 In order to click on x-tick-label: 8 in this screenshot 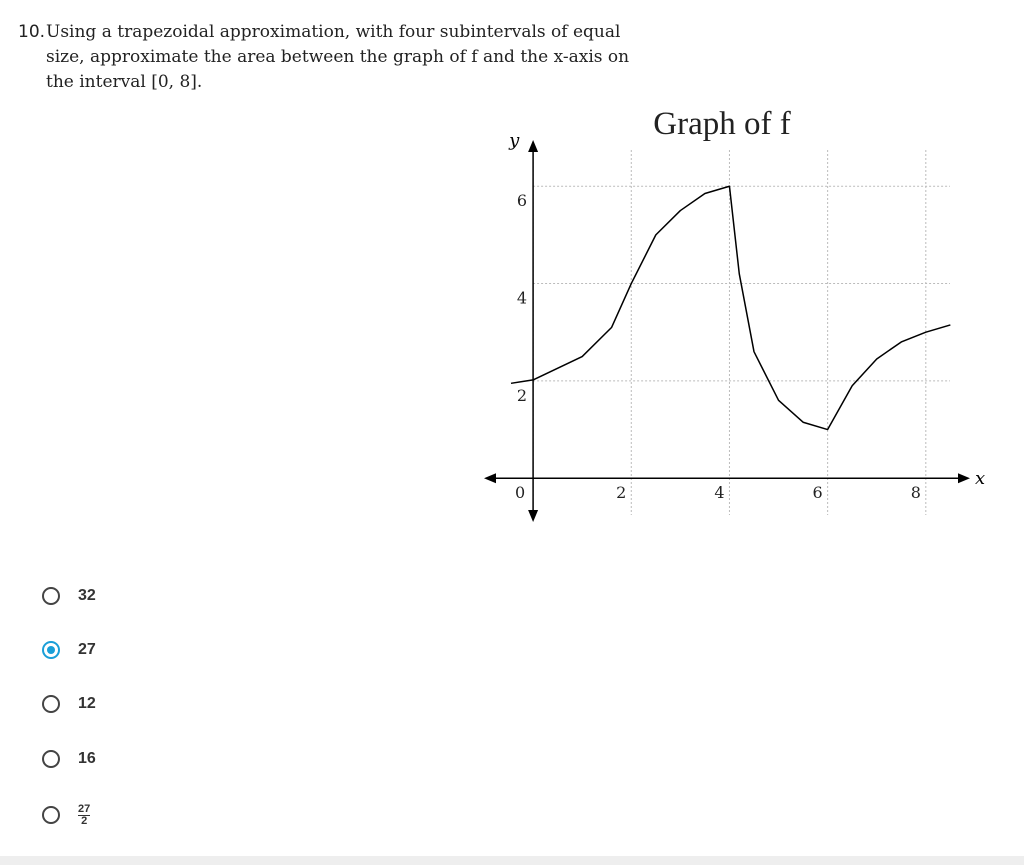, I will do `click(916, 492)`.